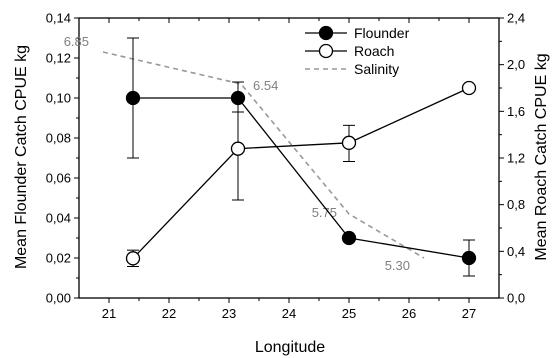  Describe the element at coordinates (516, 251) in the screenshot. I see `y-right-tick-label: 0,4` at that location.